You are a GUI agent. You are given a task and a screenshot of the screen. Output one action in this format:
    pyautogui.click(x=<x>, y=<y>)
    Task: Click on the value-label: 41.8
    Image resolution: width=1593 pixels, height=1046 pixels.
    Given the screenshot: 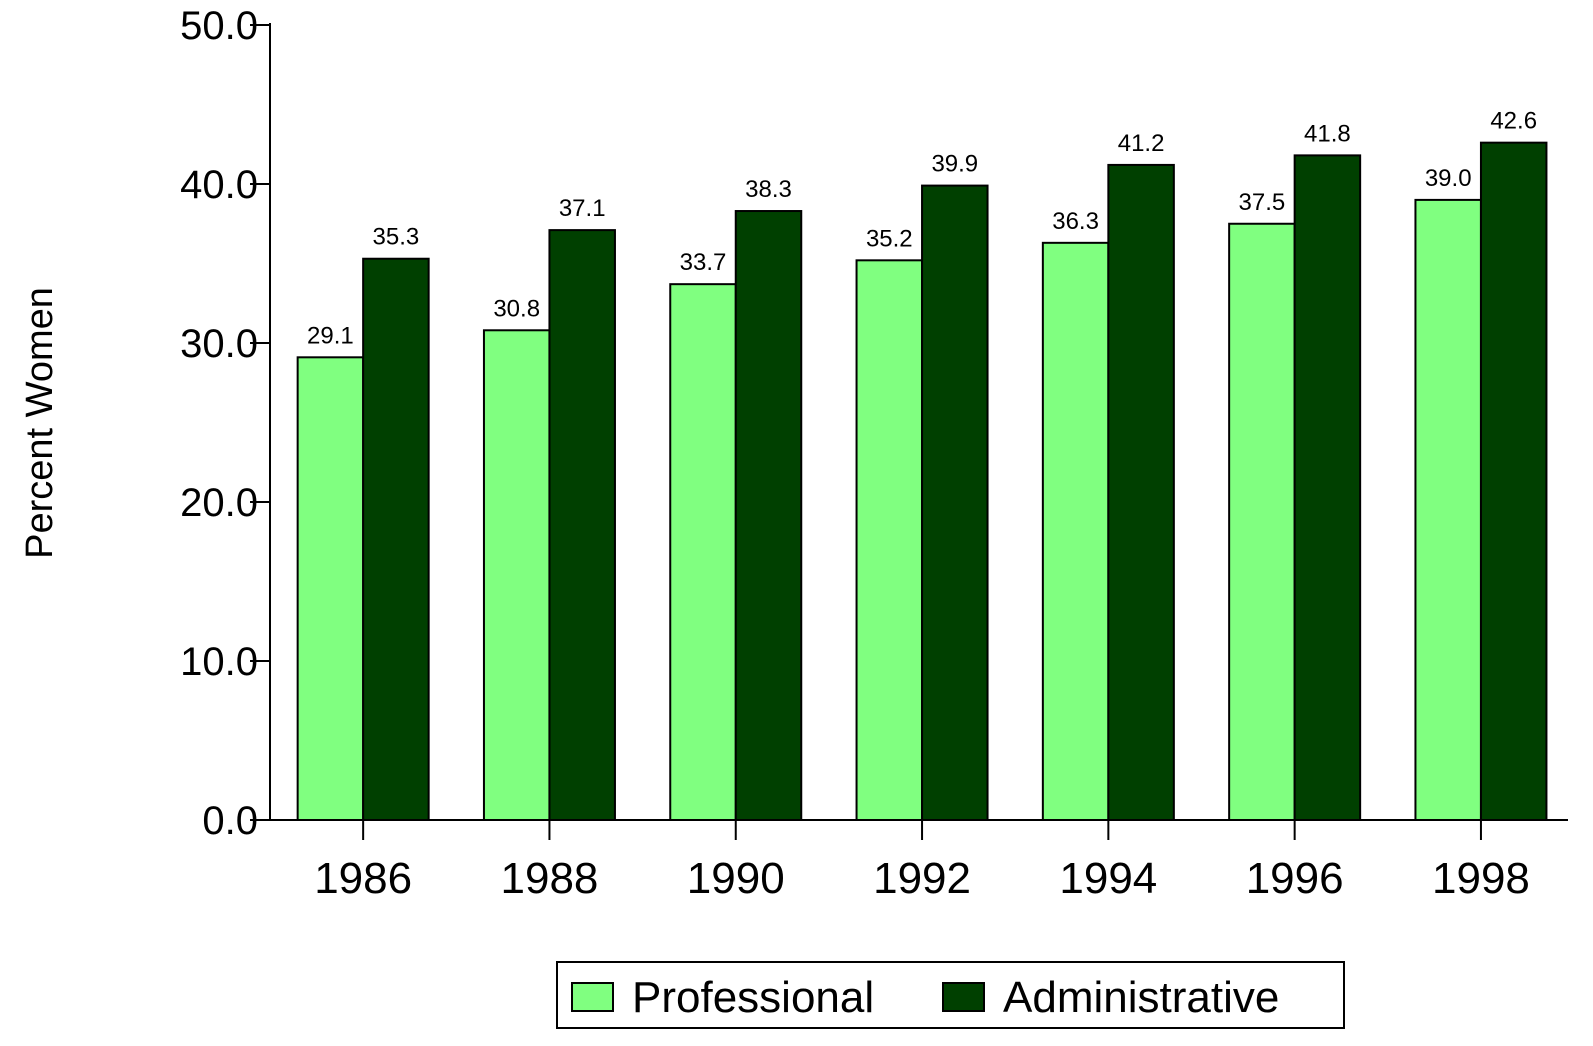 What is the action you would take?
    pyautogui.click(x=1327, y=133)
    